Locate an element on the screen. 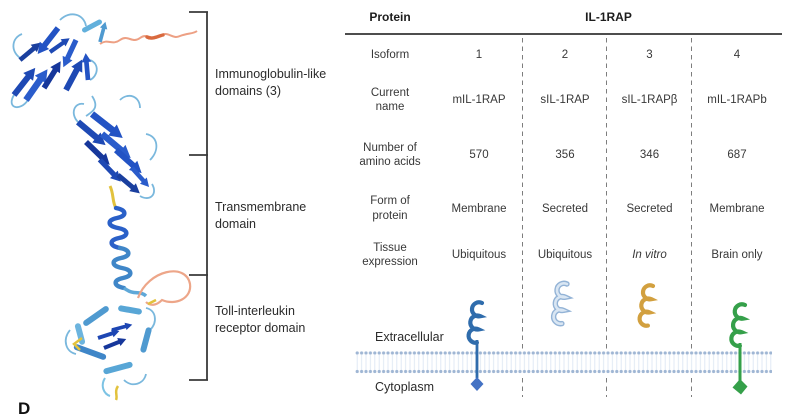 This screenshot has width=800, height=419. table-cell: sIL-1RAP is located at coordinates (565, 100).